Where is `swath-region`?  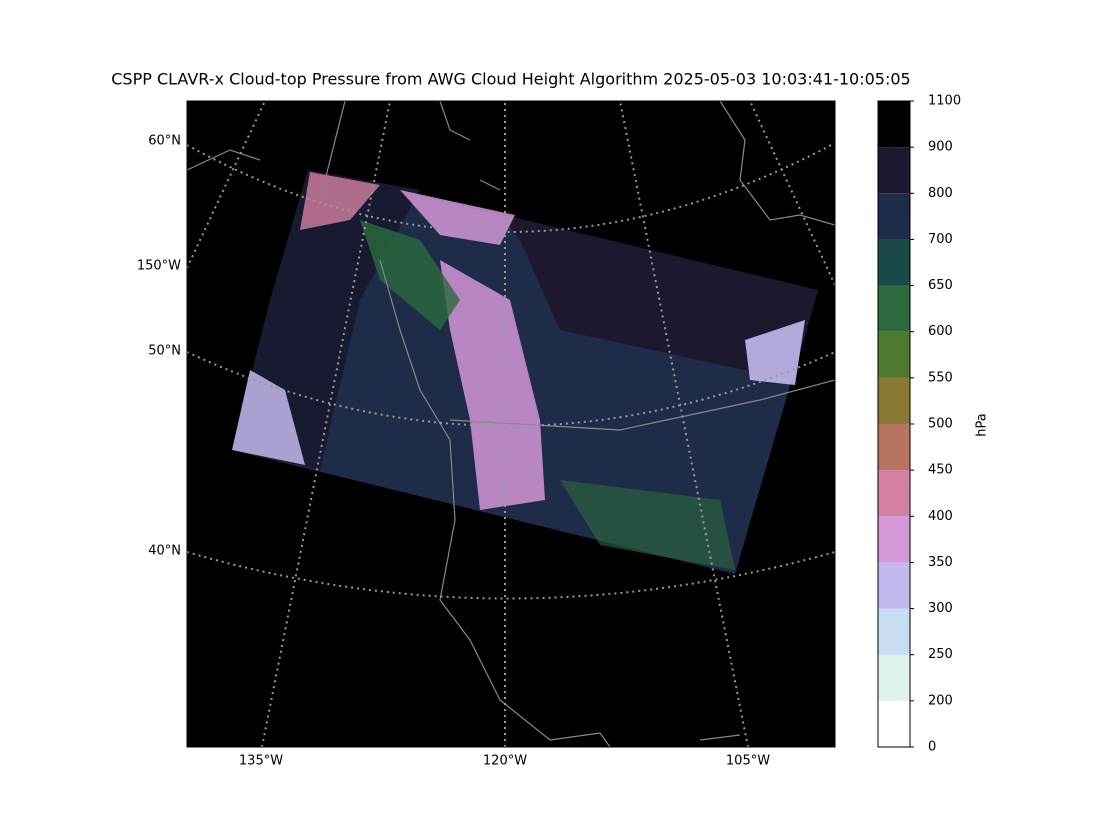
swath-region is located at coordinates (659, 297).